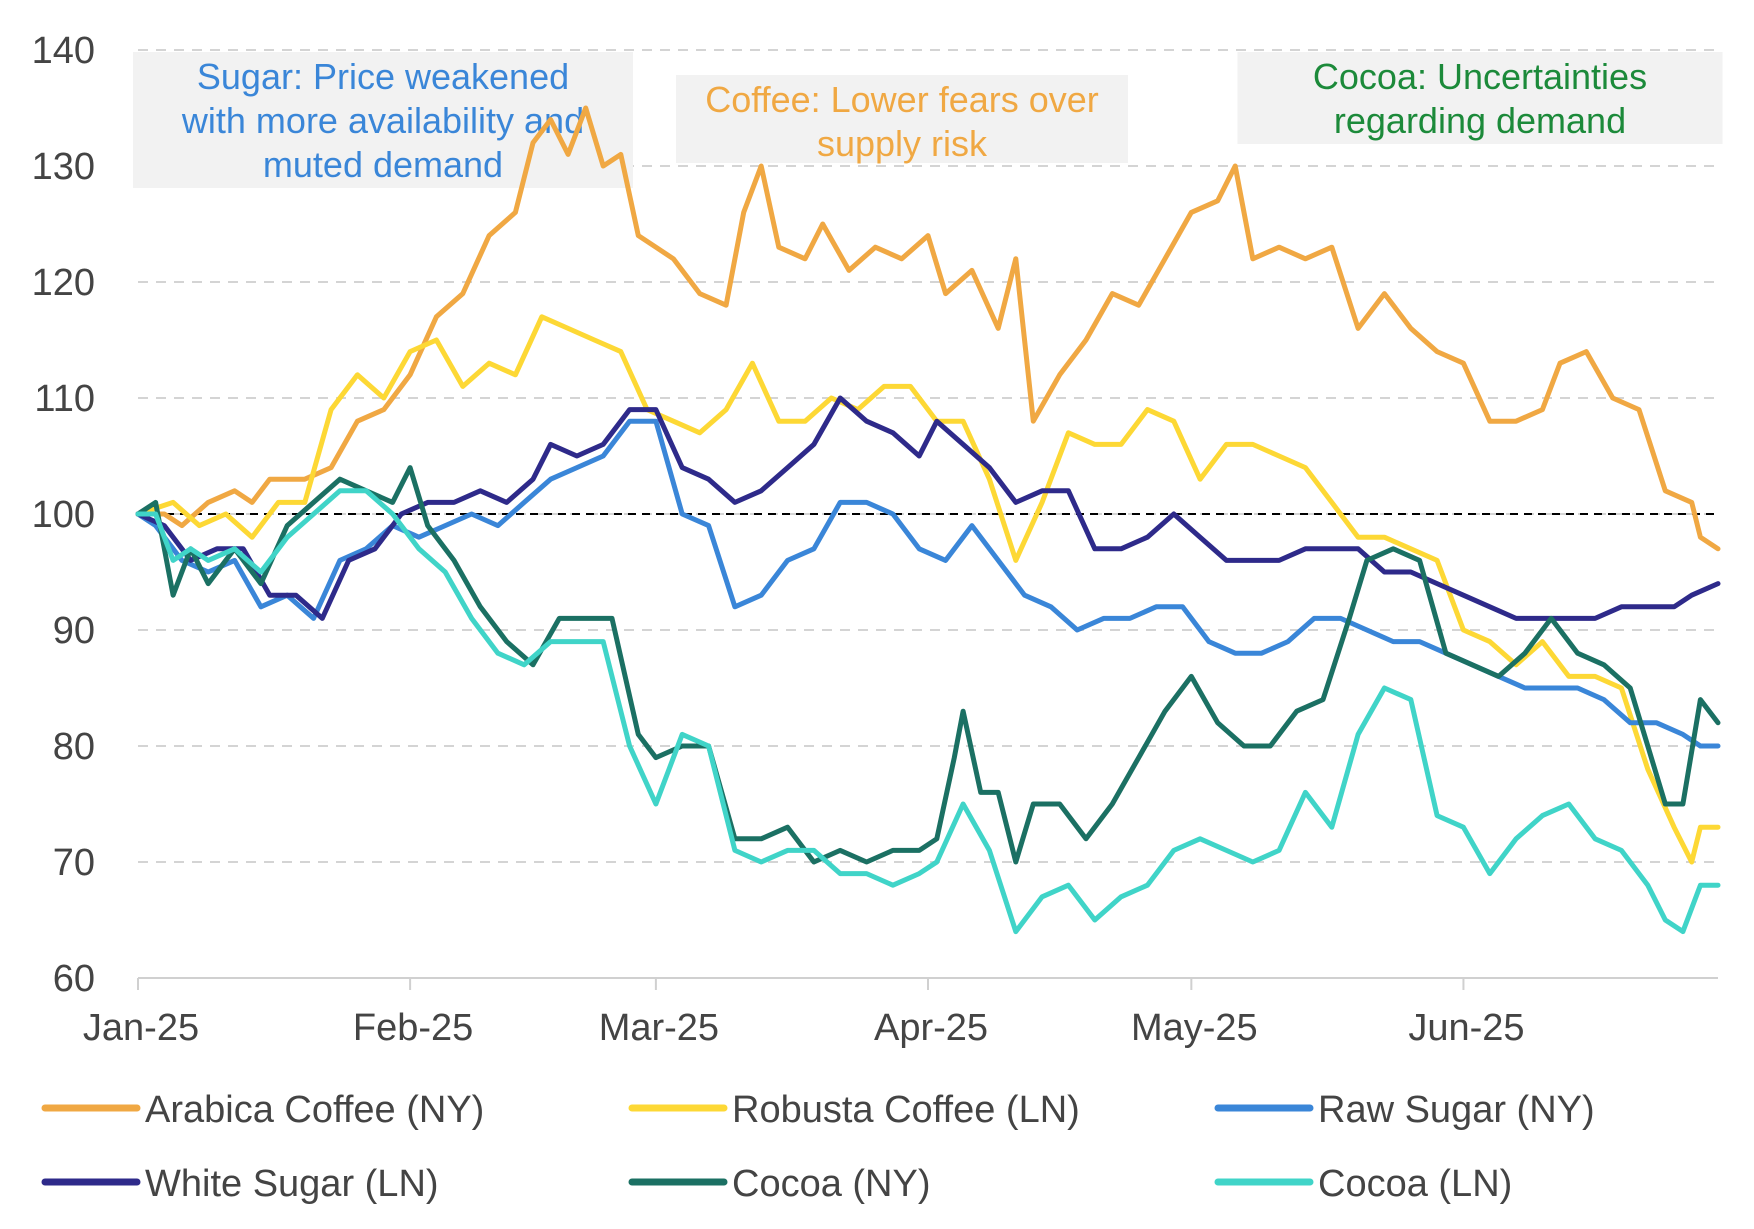 The height and width of the screenshot is (1229, 1754). What do you see at coordinates (74, 747) in the screenshot?
I see `y-tick-label: 80` at bounding box center [74, 747].